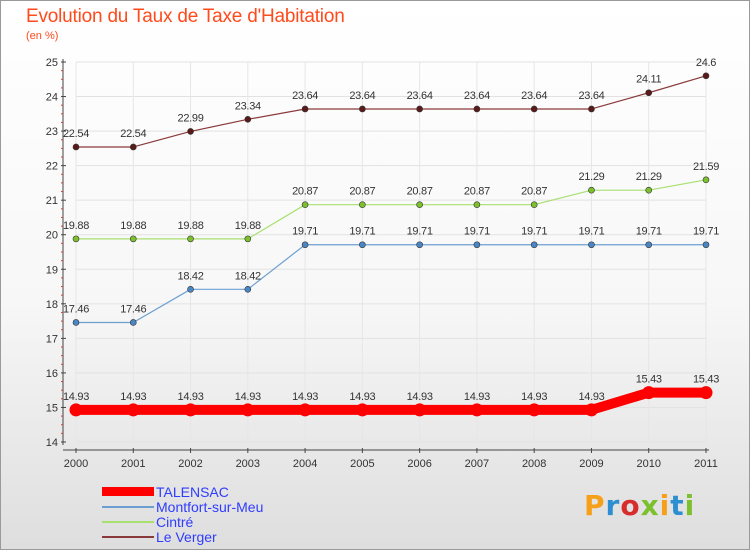  I want to click on y-tick-label: 22, so click(52, 167).